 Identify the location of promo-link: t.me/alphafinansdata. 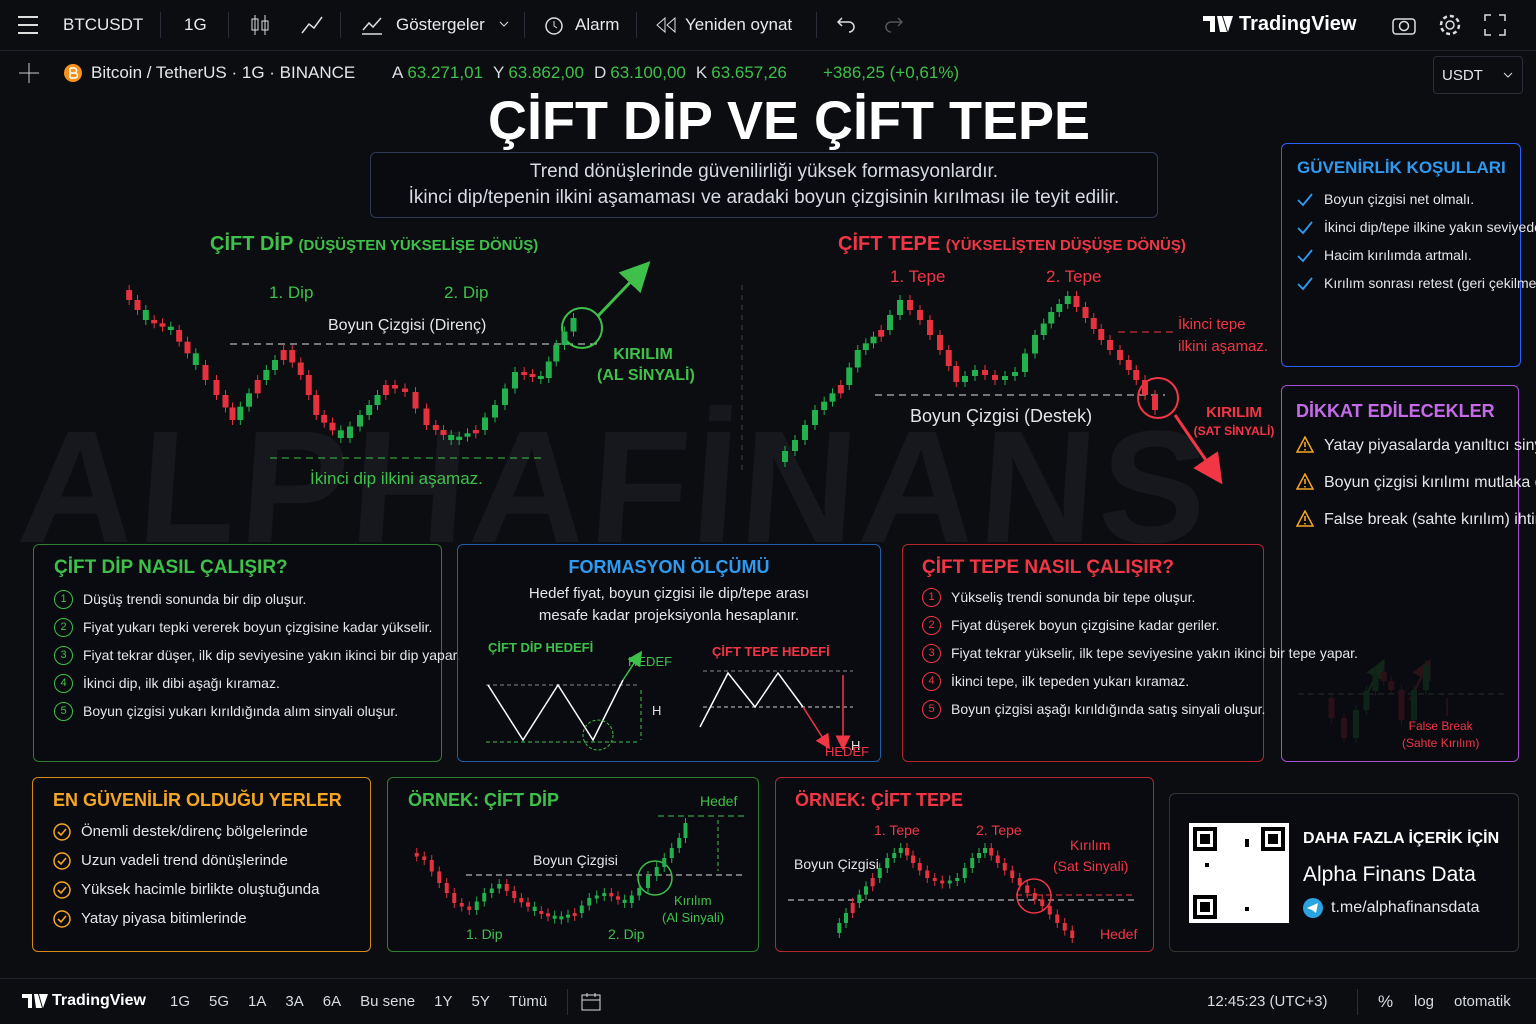
(1405, 907).